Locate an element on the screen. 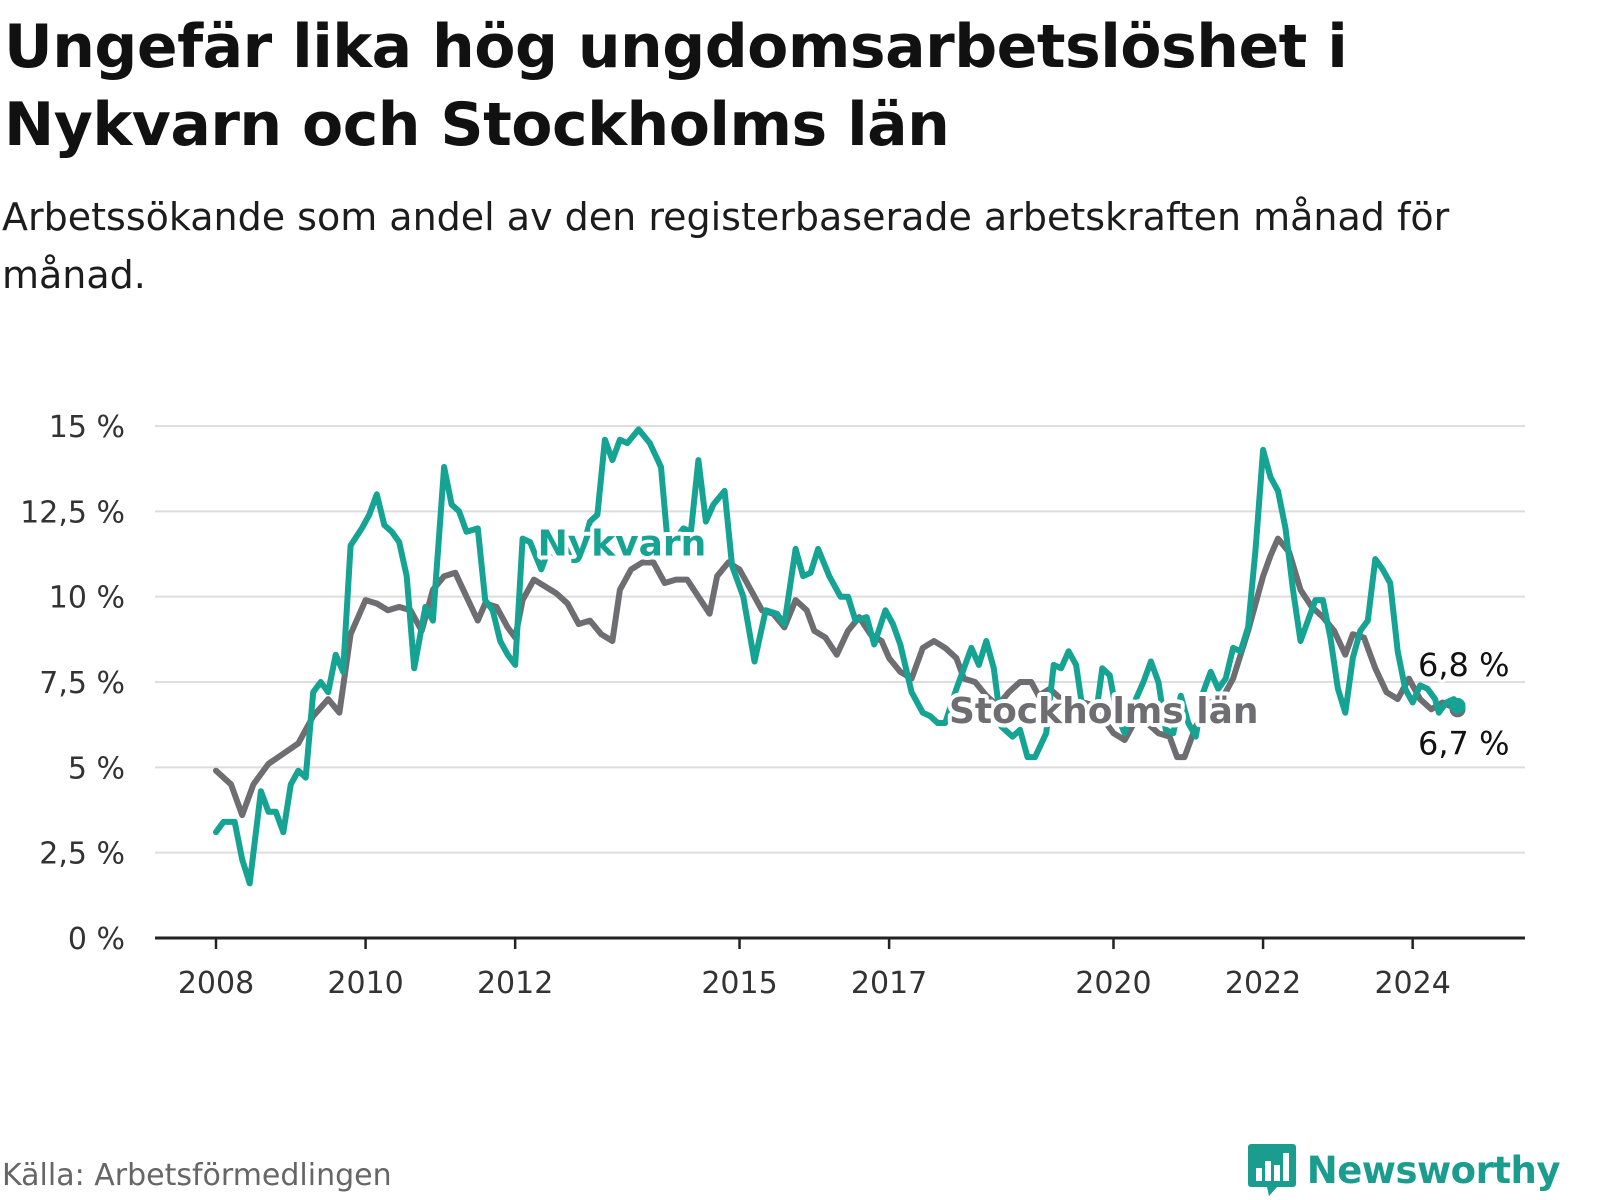 Image resolution: width=1600 pixels, height=1200 pixels. y-axis-ticks: 0 % 2,5 % 5 % 7,5 % 10 % 12,5 % 15 % is located at coordinates (72, 683).